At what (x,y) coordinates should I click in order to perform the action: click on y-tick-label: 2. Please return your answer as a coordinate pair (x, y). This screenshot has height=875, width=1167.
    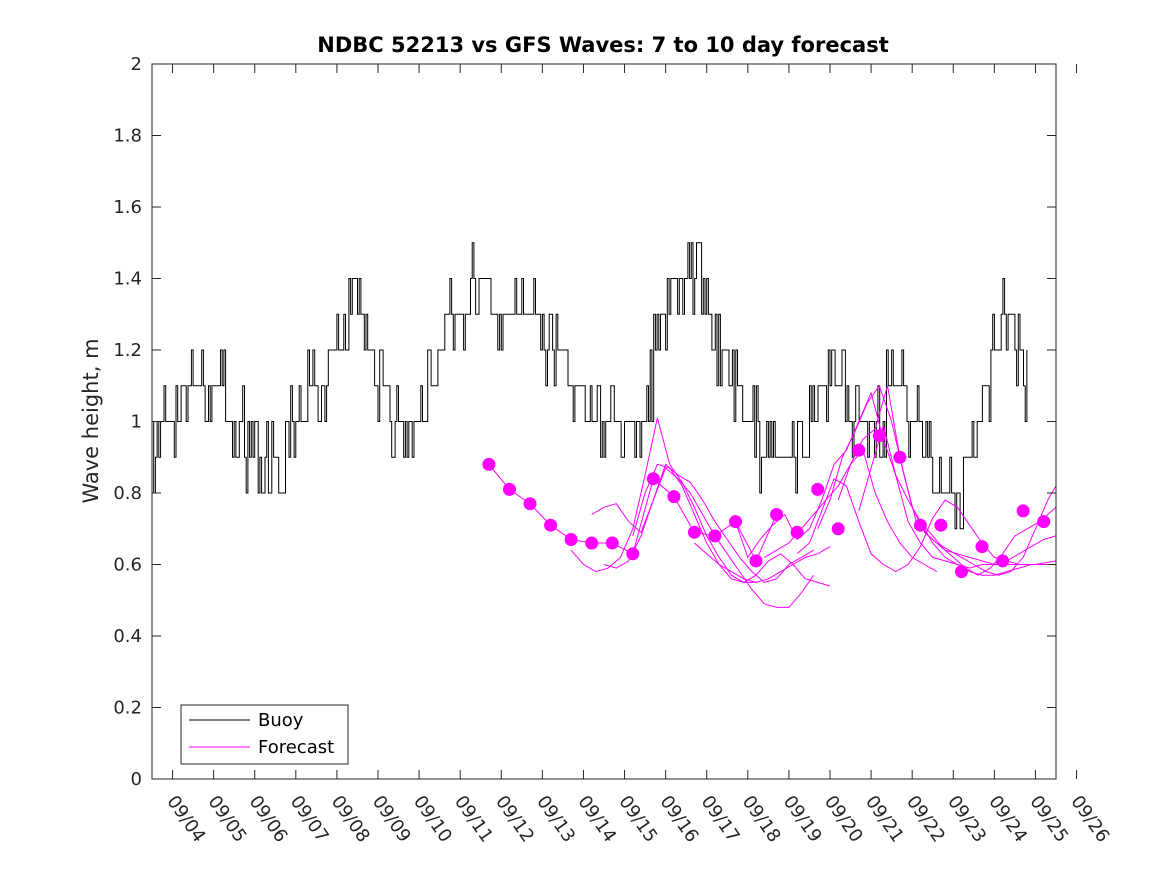
    Looking at the image, I should click on (136, 64).